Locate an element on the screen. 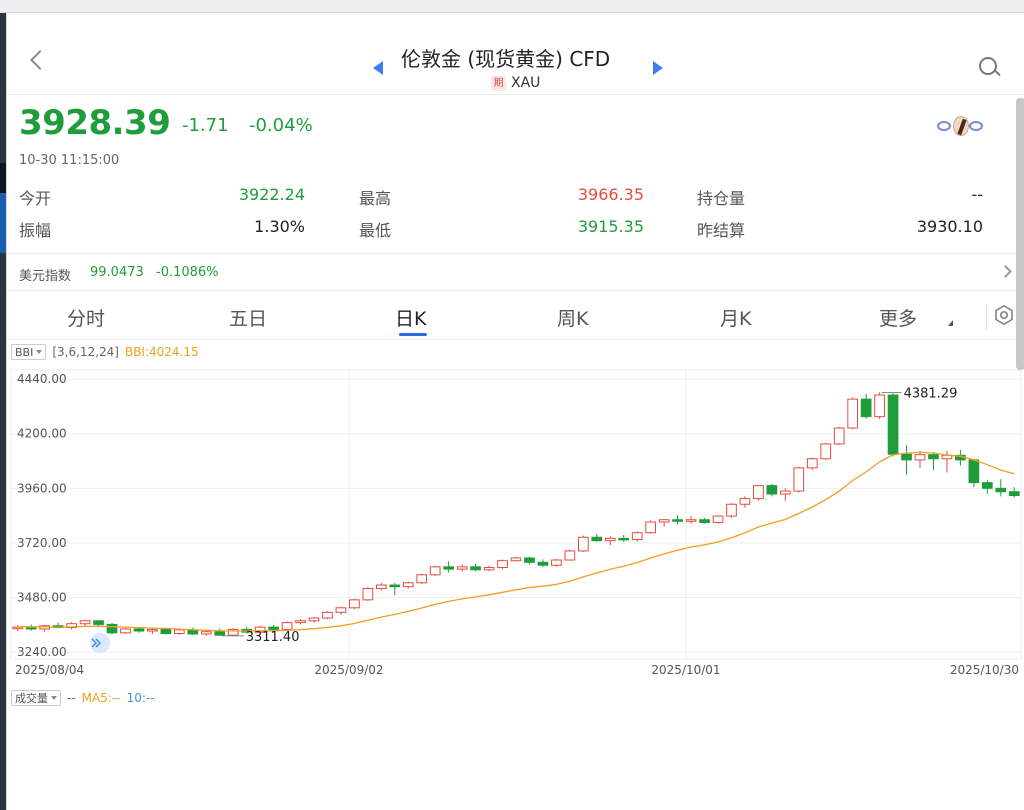 This screenshot has height=810, width=1024. volume-select: 成交量 is located at coordinates (36, 698).